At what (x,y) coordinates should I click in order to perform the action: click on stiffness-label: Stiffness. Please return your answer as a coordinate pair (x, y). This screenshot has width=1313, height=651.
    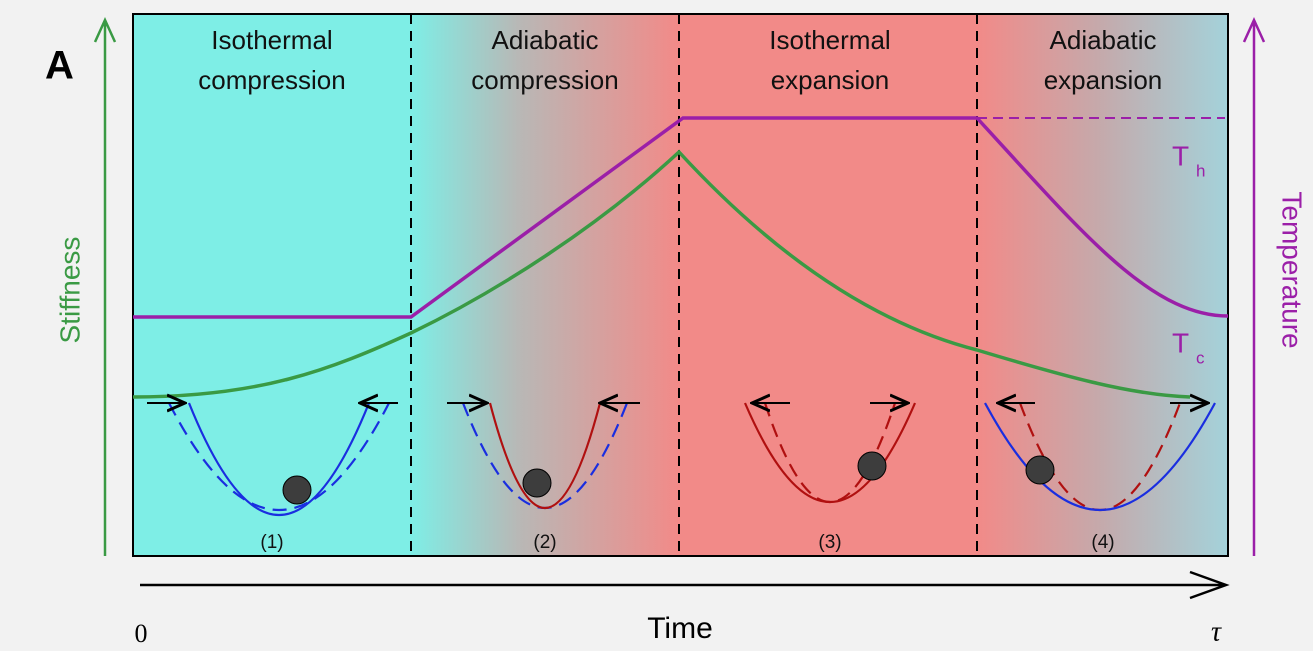
    Looking at the image, I should click on (69, 290).